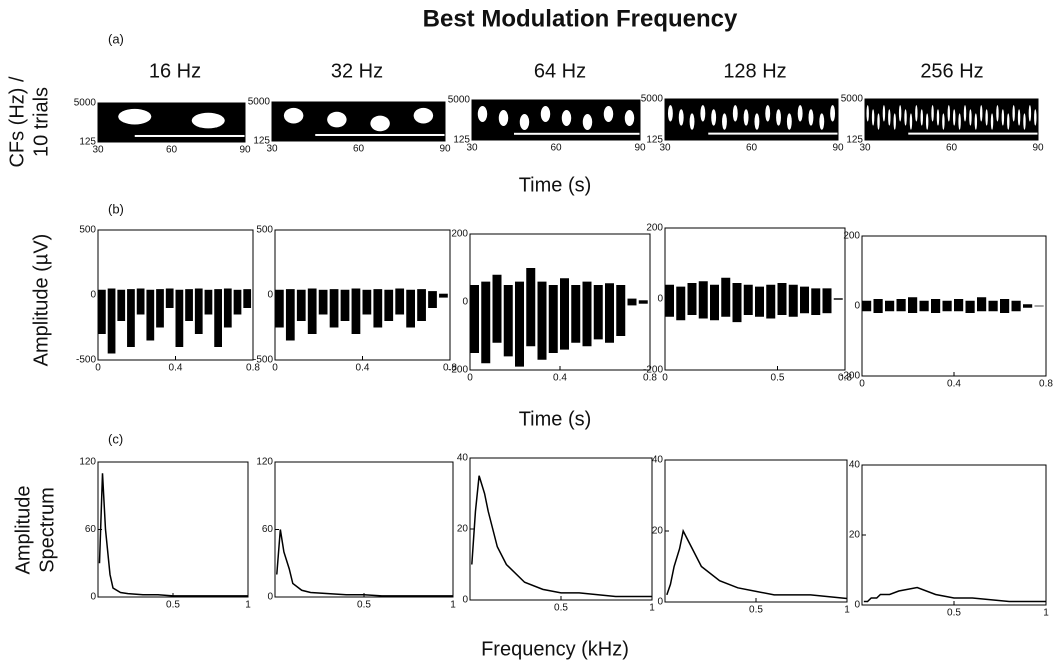 Image resolution: width=1054 pixels, height=670 pixels. I want to click on y-tick-label: -500, so click(263, 360).